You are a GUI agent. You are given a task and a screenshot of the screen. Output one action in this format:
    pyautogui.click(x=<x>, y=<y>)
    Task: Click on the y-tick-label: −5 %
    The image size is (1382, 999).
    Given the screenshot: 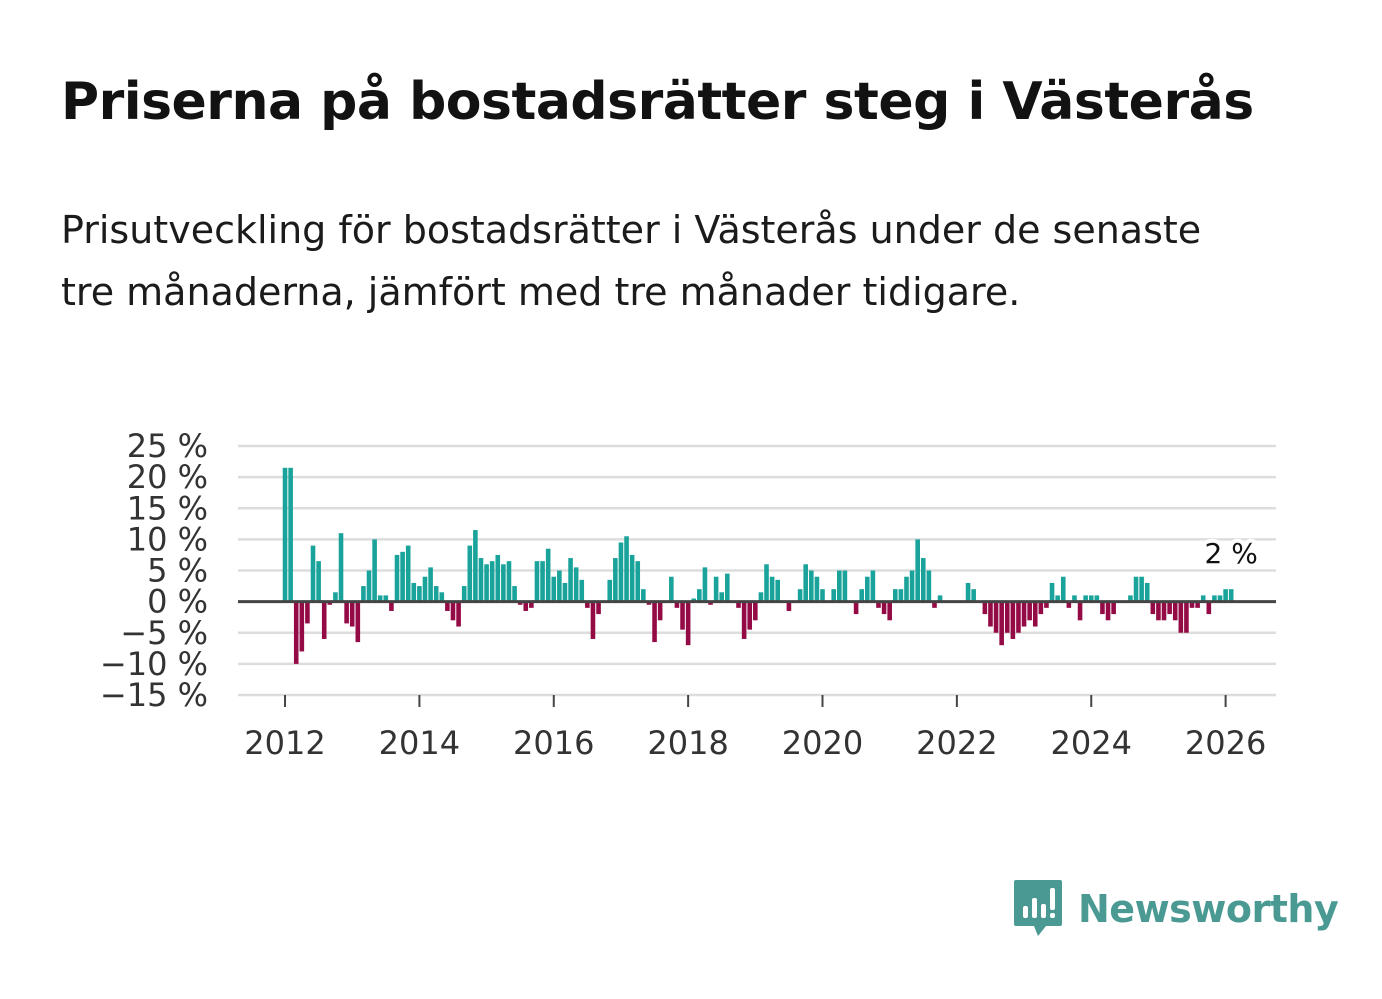 What is the action you would take?
    pyautogui.click(x=164, y=633)
    